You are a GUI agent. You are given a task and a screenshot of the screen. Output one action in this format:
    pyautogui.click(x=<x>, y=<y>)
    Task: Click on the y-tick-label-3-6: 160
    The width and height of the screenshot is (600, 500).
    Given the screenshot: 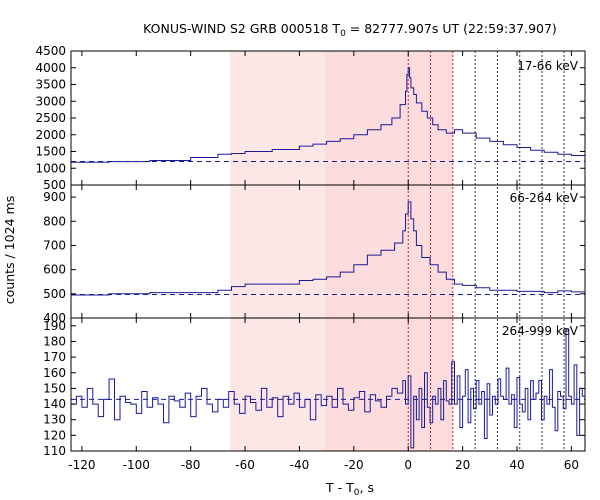 What is the action you would take?
    pyautogui.click(x=54, y=373)
    